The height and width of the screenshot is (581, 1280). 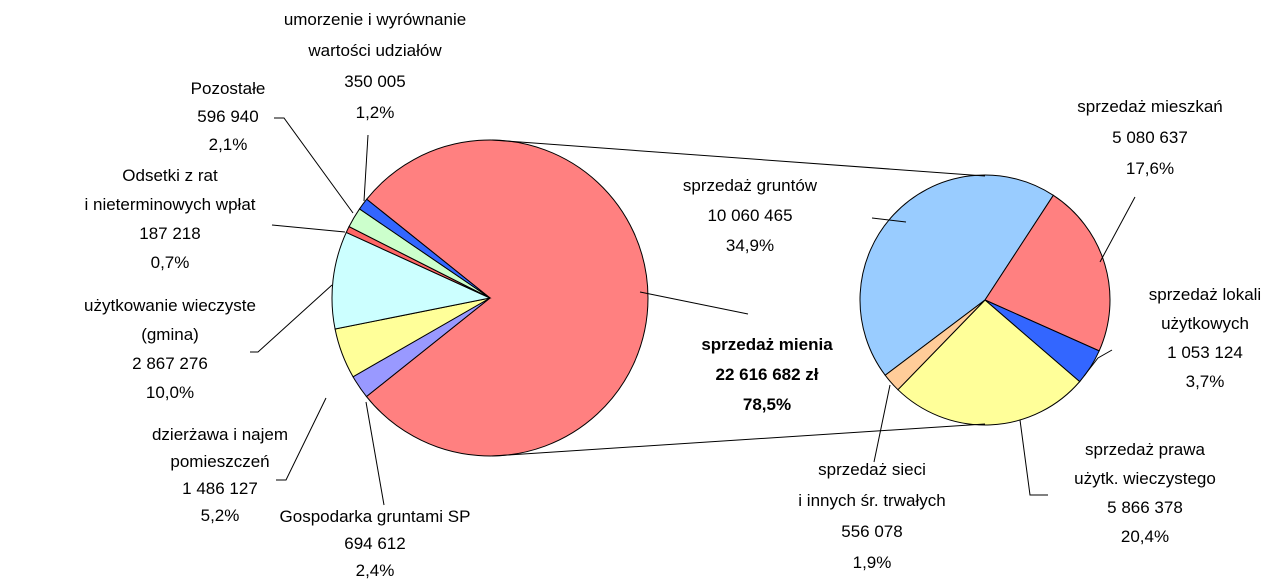 I want to click on label-line: 2,4%, so click(x=375, y=570).